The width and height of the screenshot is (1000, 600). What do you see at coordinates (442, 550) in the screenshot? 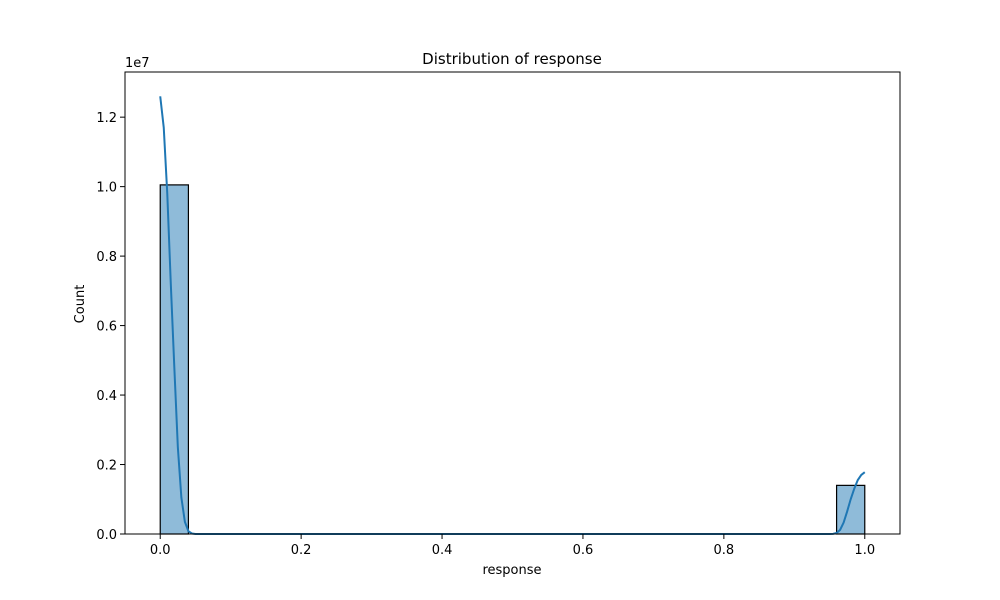
I see `x-tick-label: 0.4` at bounding box center [442, 550].